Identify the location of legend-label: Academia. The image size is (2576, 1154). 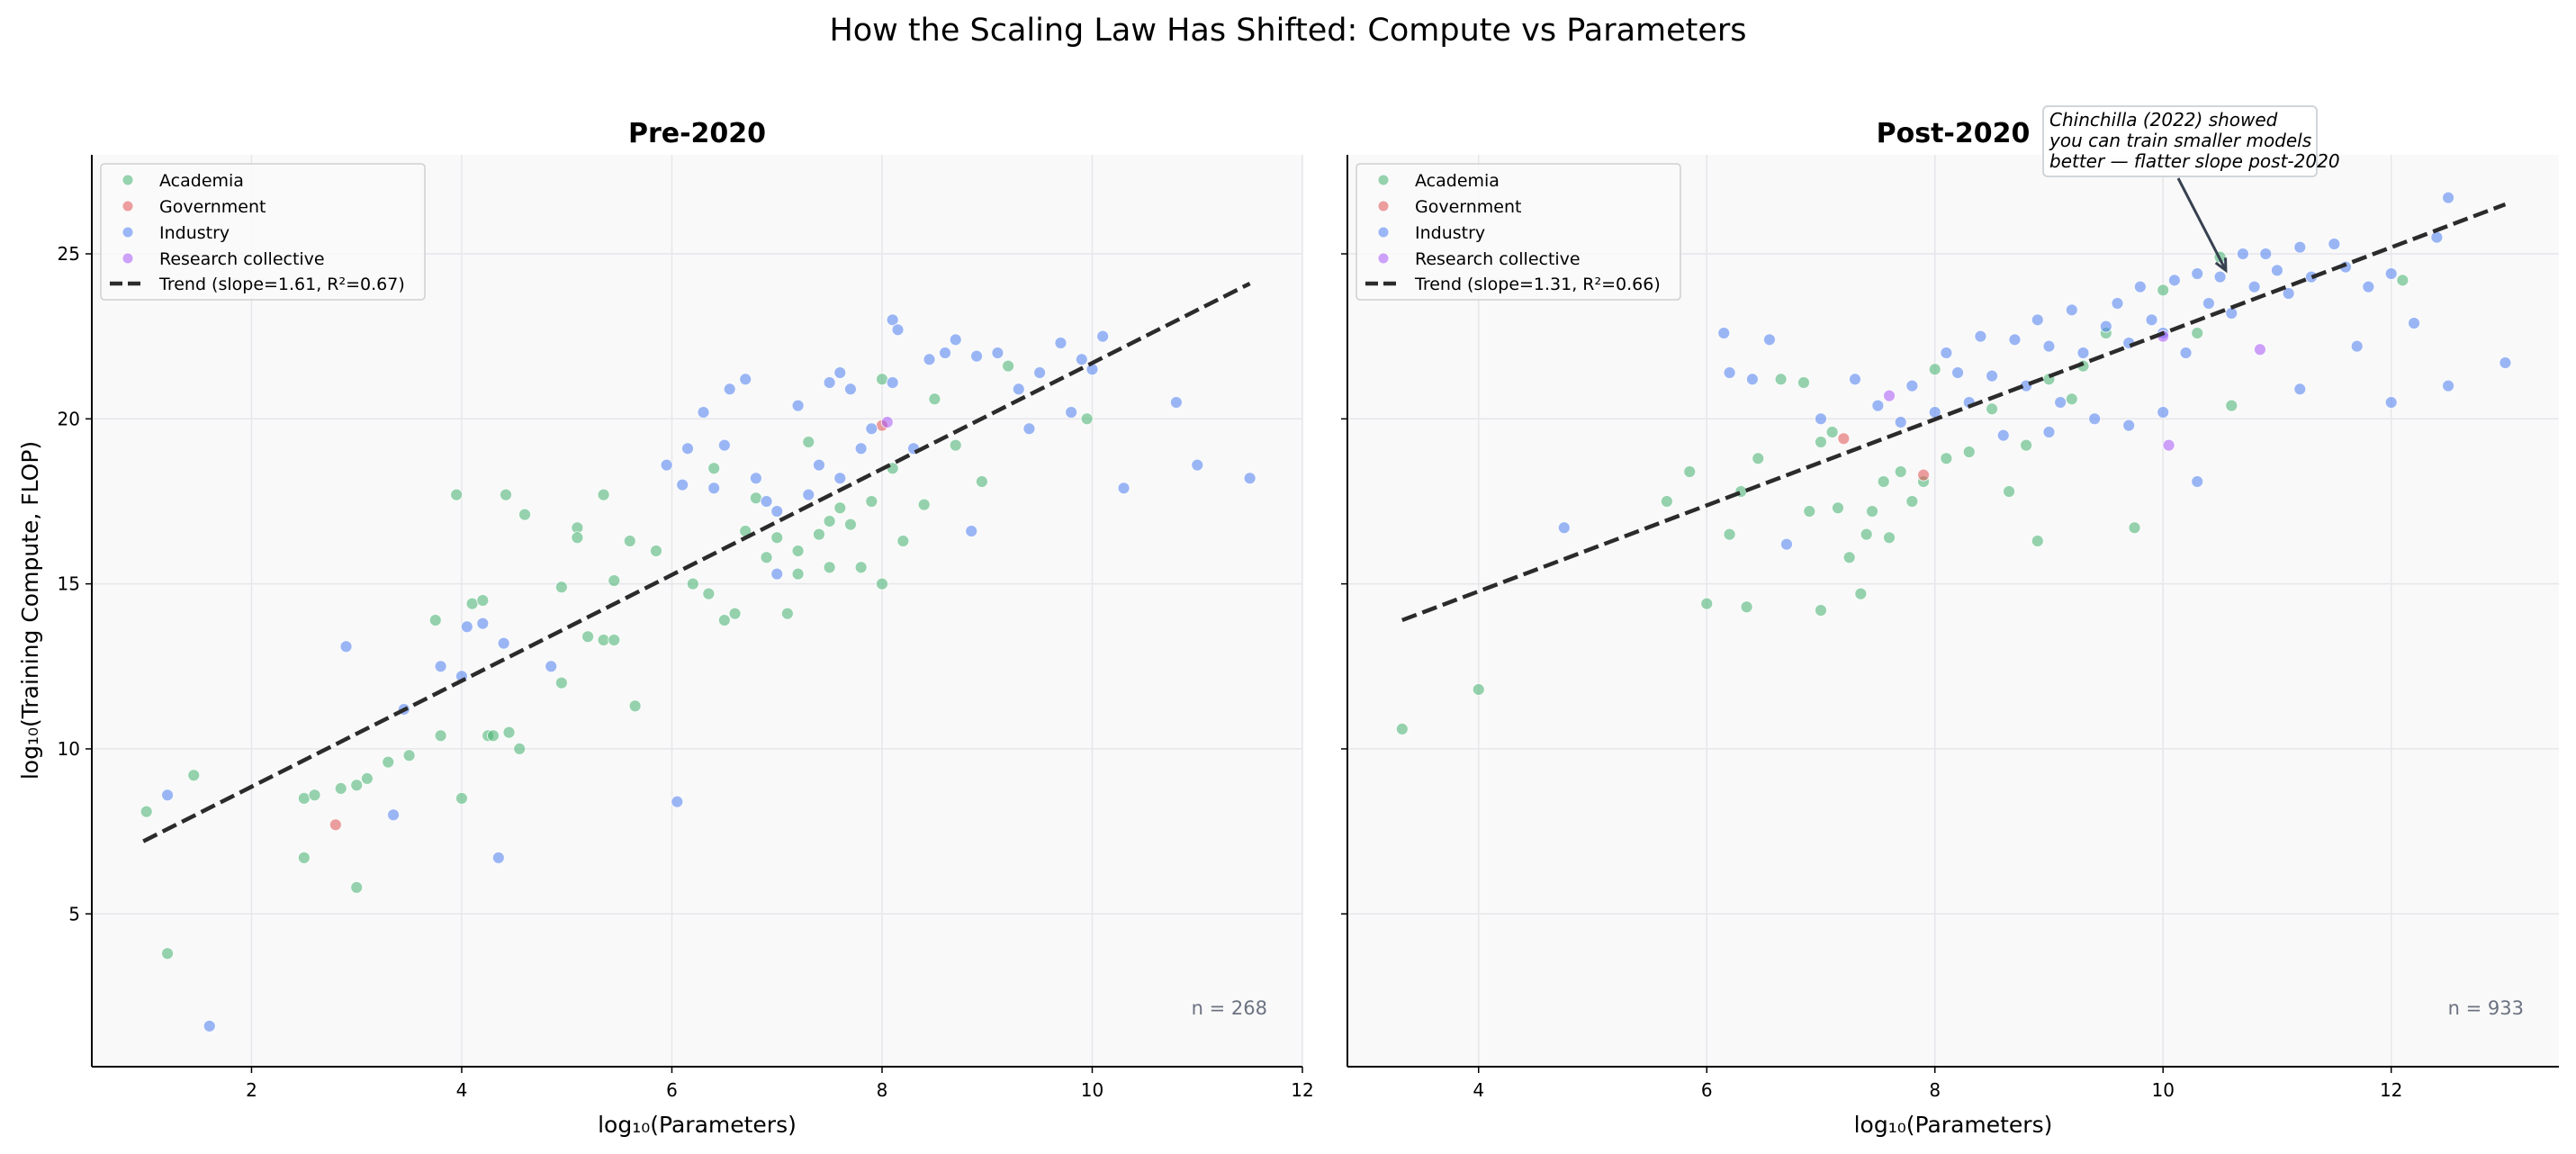
(1457, 181).